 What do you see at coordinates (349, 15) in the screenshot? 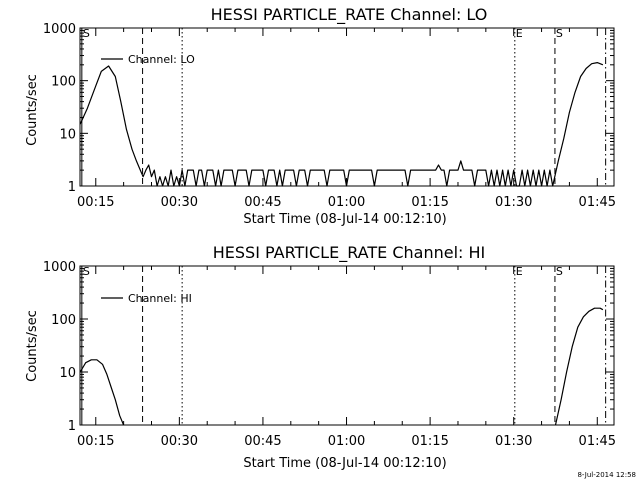
I see `chart-title: HESSI PARTICLE_RATE Channel: LO` at bounding box center [349, 15].